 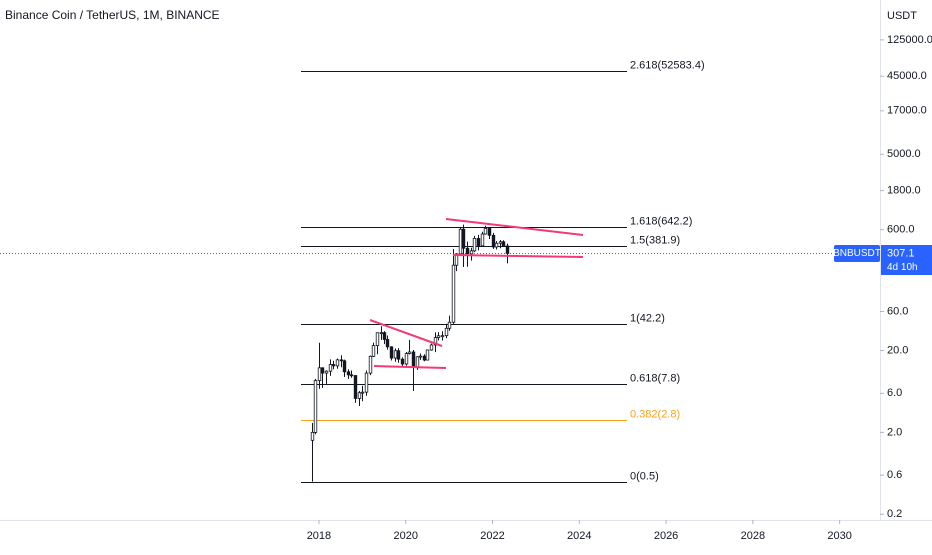 I want to click on y-tick-label: 6.0, so click(x=894, y=393).